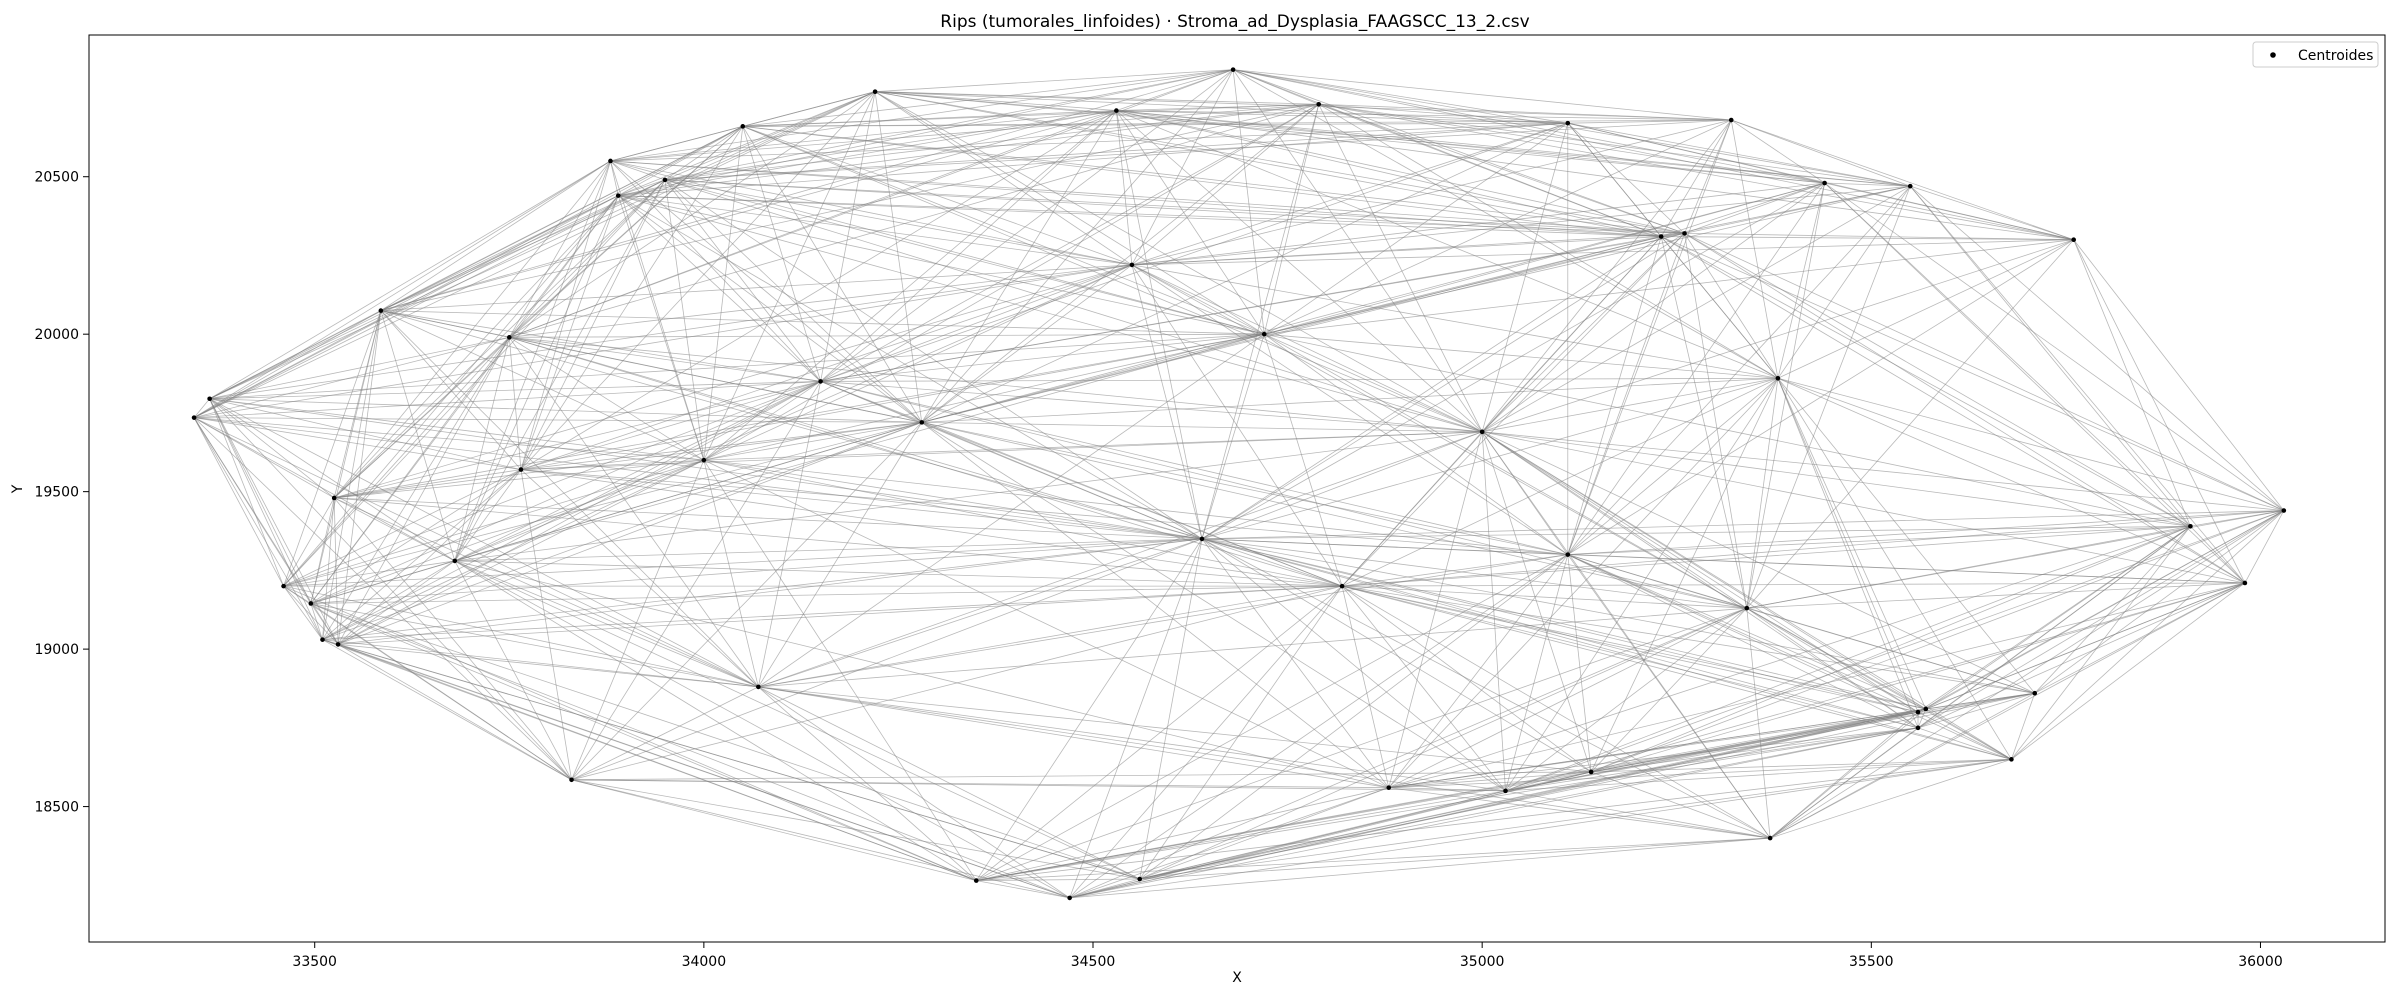 The image size is (2400, 1000). I want to click on y-axis-label: Y, so click(18, 489).